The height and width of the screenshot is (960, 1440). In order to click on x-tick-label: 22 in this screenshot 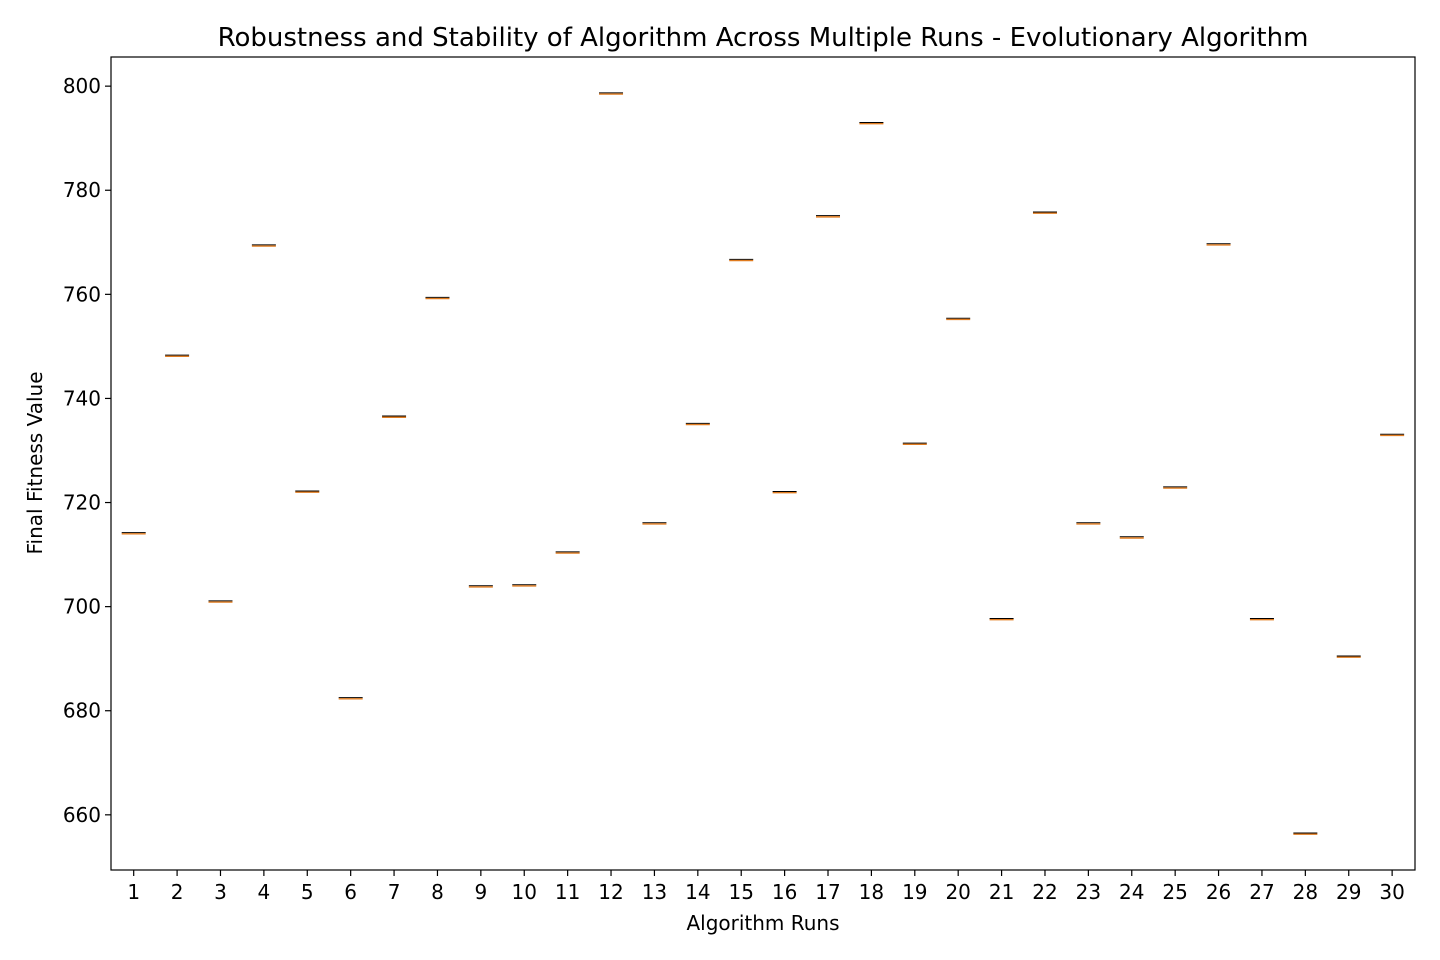, I will do `click(1044, 892)`.